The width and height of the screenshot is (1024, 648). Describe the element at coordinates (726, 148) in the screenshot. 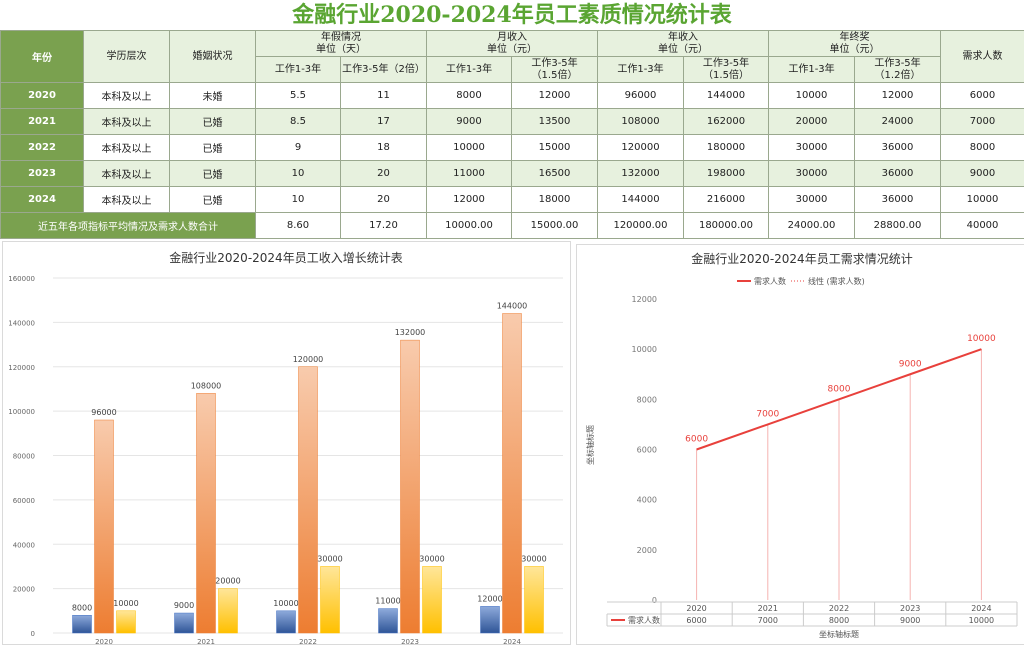

I see `cell-a2: 180000` at that location.